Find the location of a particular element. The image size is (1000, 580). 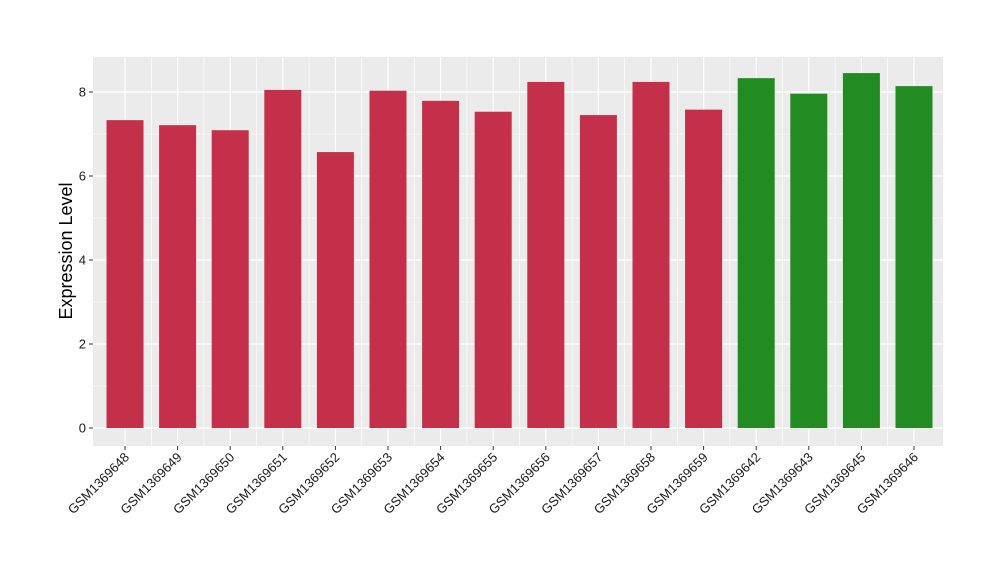

bar-GSM1369649 is located at coordinates (178, 277).